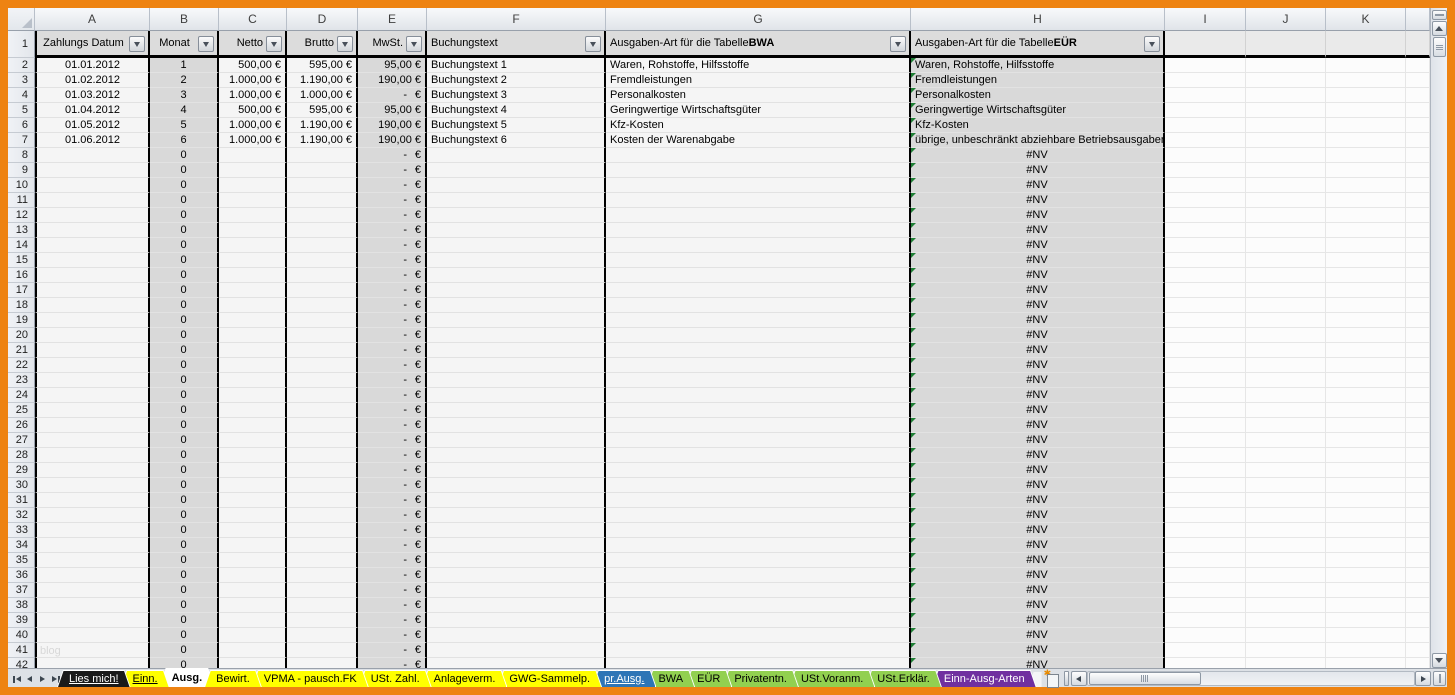 The image size is (1455, 695). I want to click on cell-j13, so click(1286, 230).